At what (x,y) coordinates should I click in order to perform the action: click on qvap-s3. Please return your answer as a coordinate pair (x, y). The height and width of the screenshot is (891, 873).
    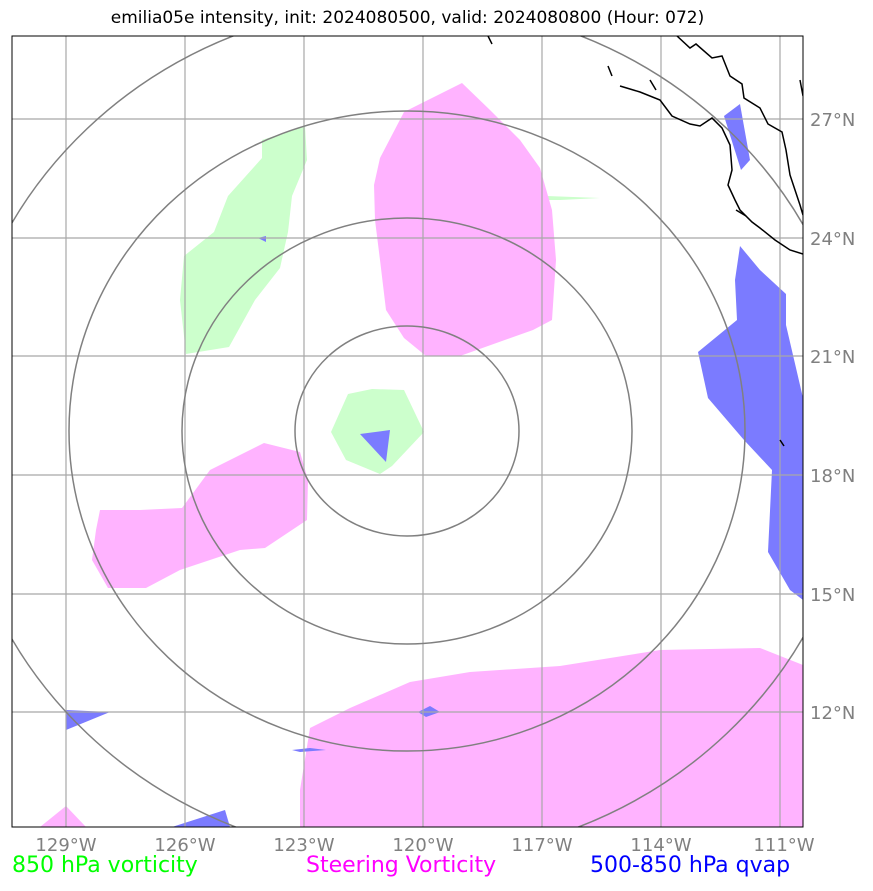
    Looking at the image, I should click on (201, 818).